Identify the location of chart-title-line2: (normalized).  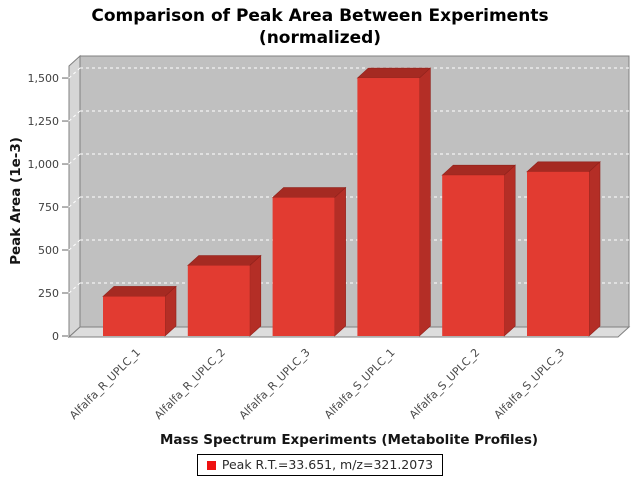
(320, 38).